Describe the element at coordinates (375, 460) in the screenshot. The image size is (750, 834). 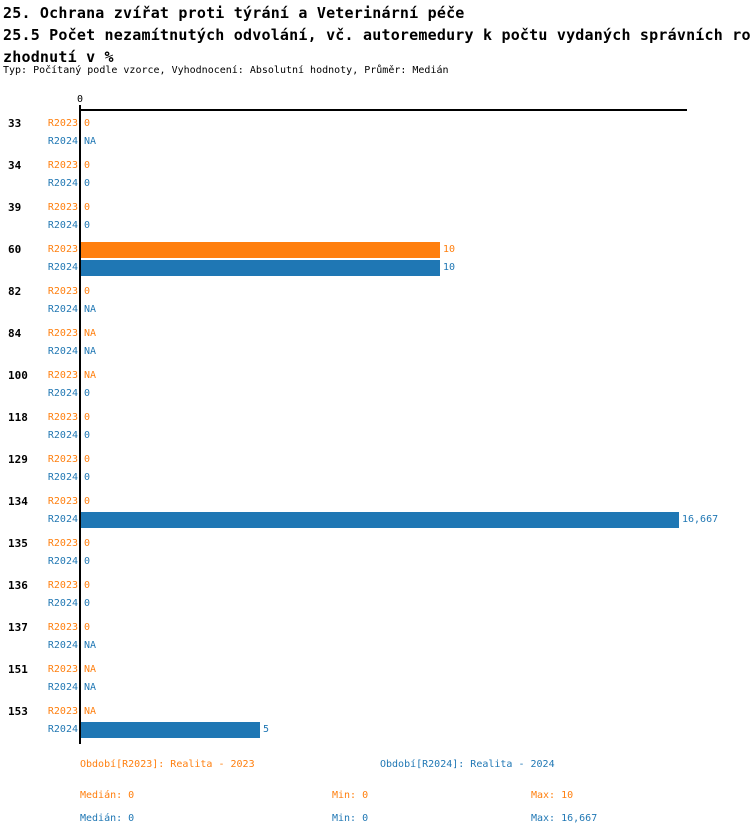
I see `chart-row: 129 R2023 0` at that location.